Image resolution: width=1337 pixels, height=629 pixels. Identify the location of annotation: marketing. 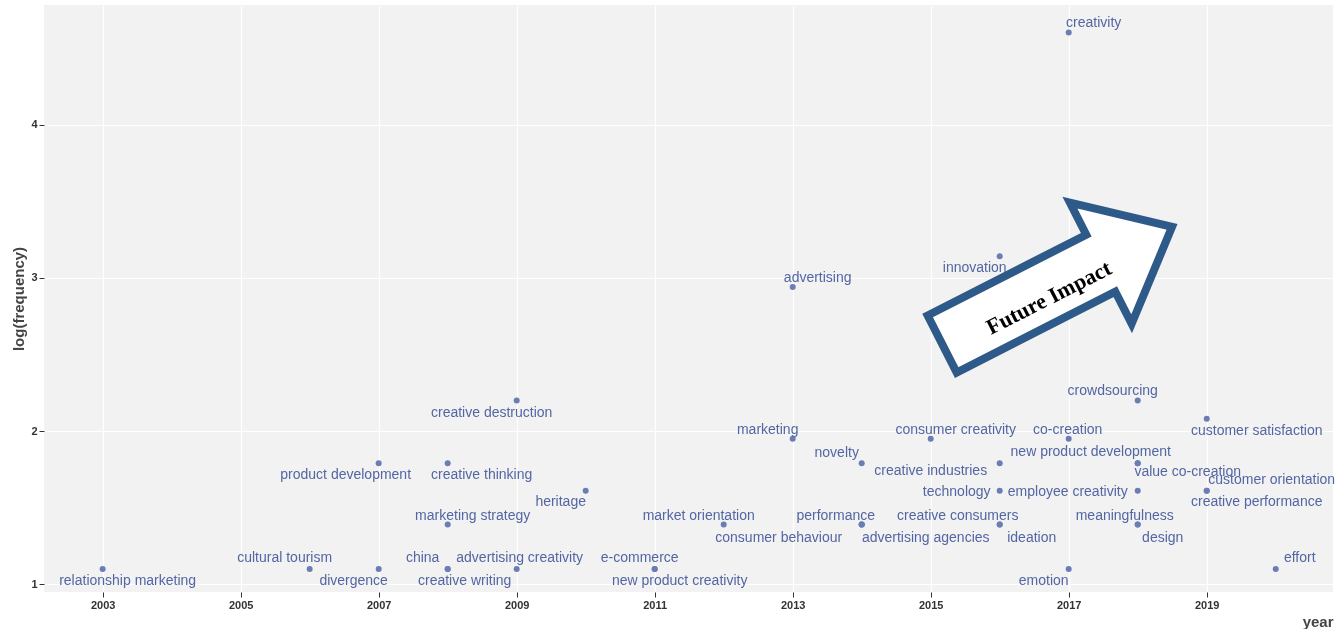
(767, 428).